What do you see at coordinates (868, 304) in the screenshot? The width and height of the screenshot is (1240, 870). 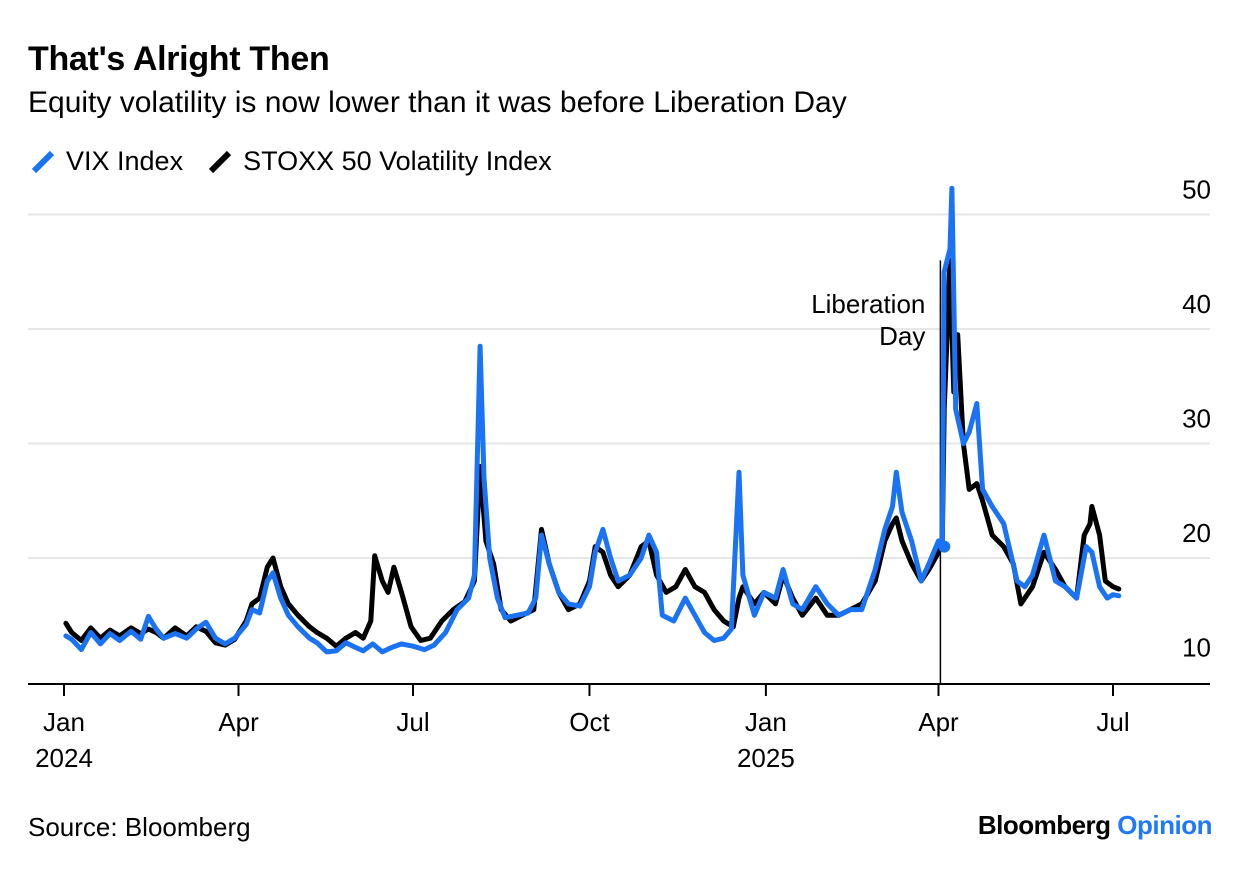 I see `annotation-label-0-0: Liberation` at bounding box center [868, 304].